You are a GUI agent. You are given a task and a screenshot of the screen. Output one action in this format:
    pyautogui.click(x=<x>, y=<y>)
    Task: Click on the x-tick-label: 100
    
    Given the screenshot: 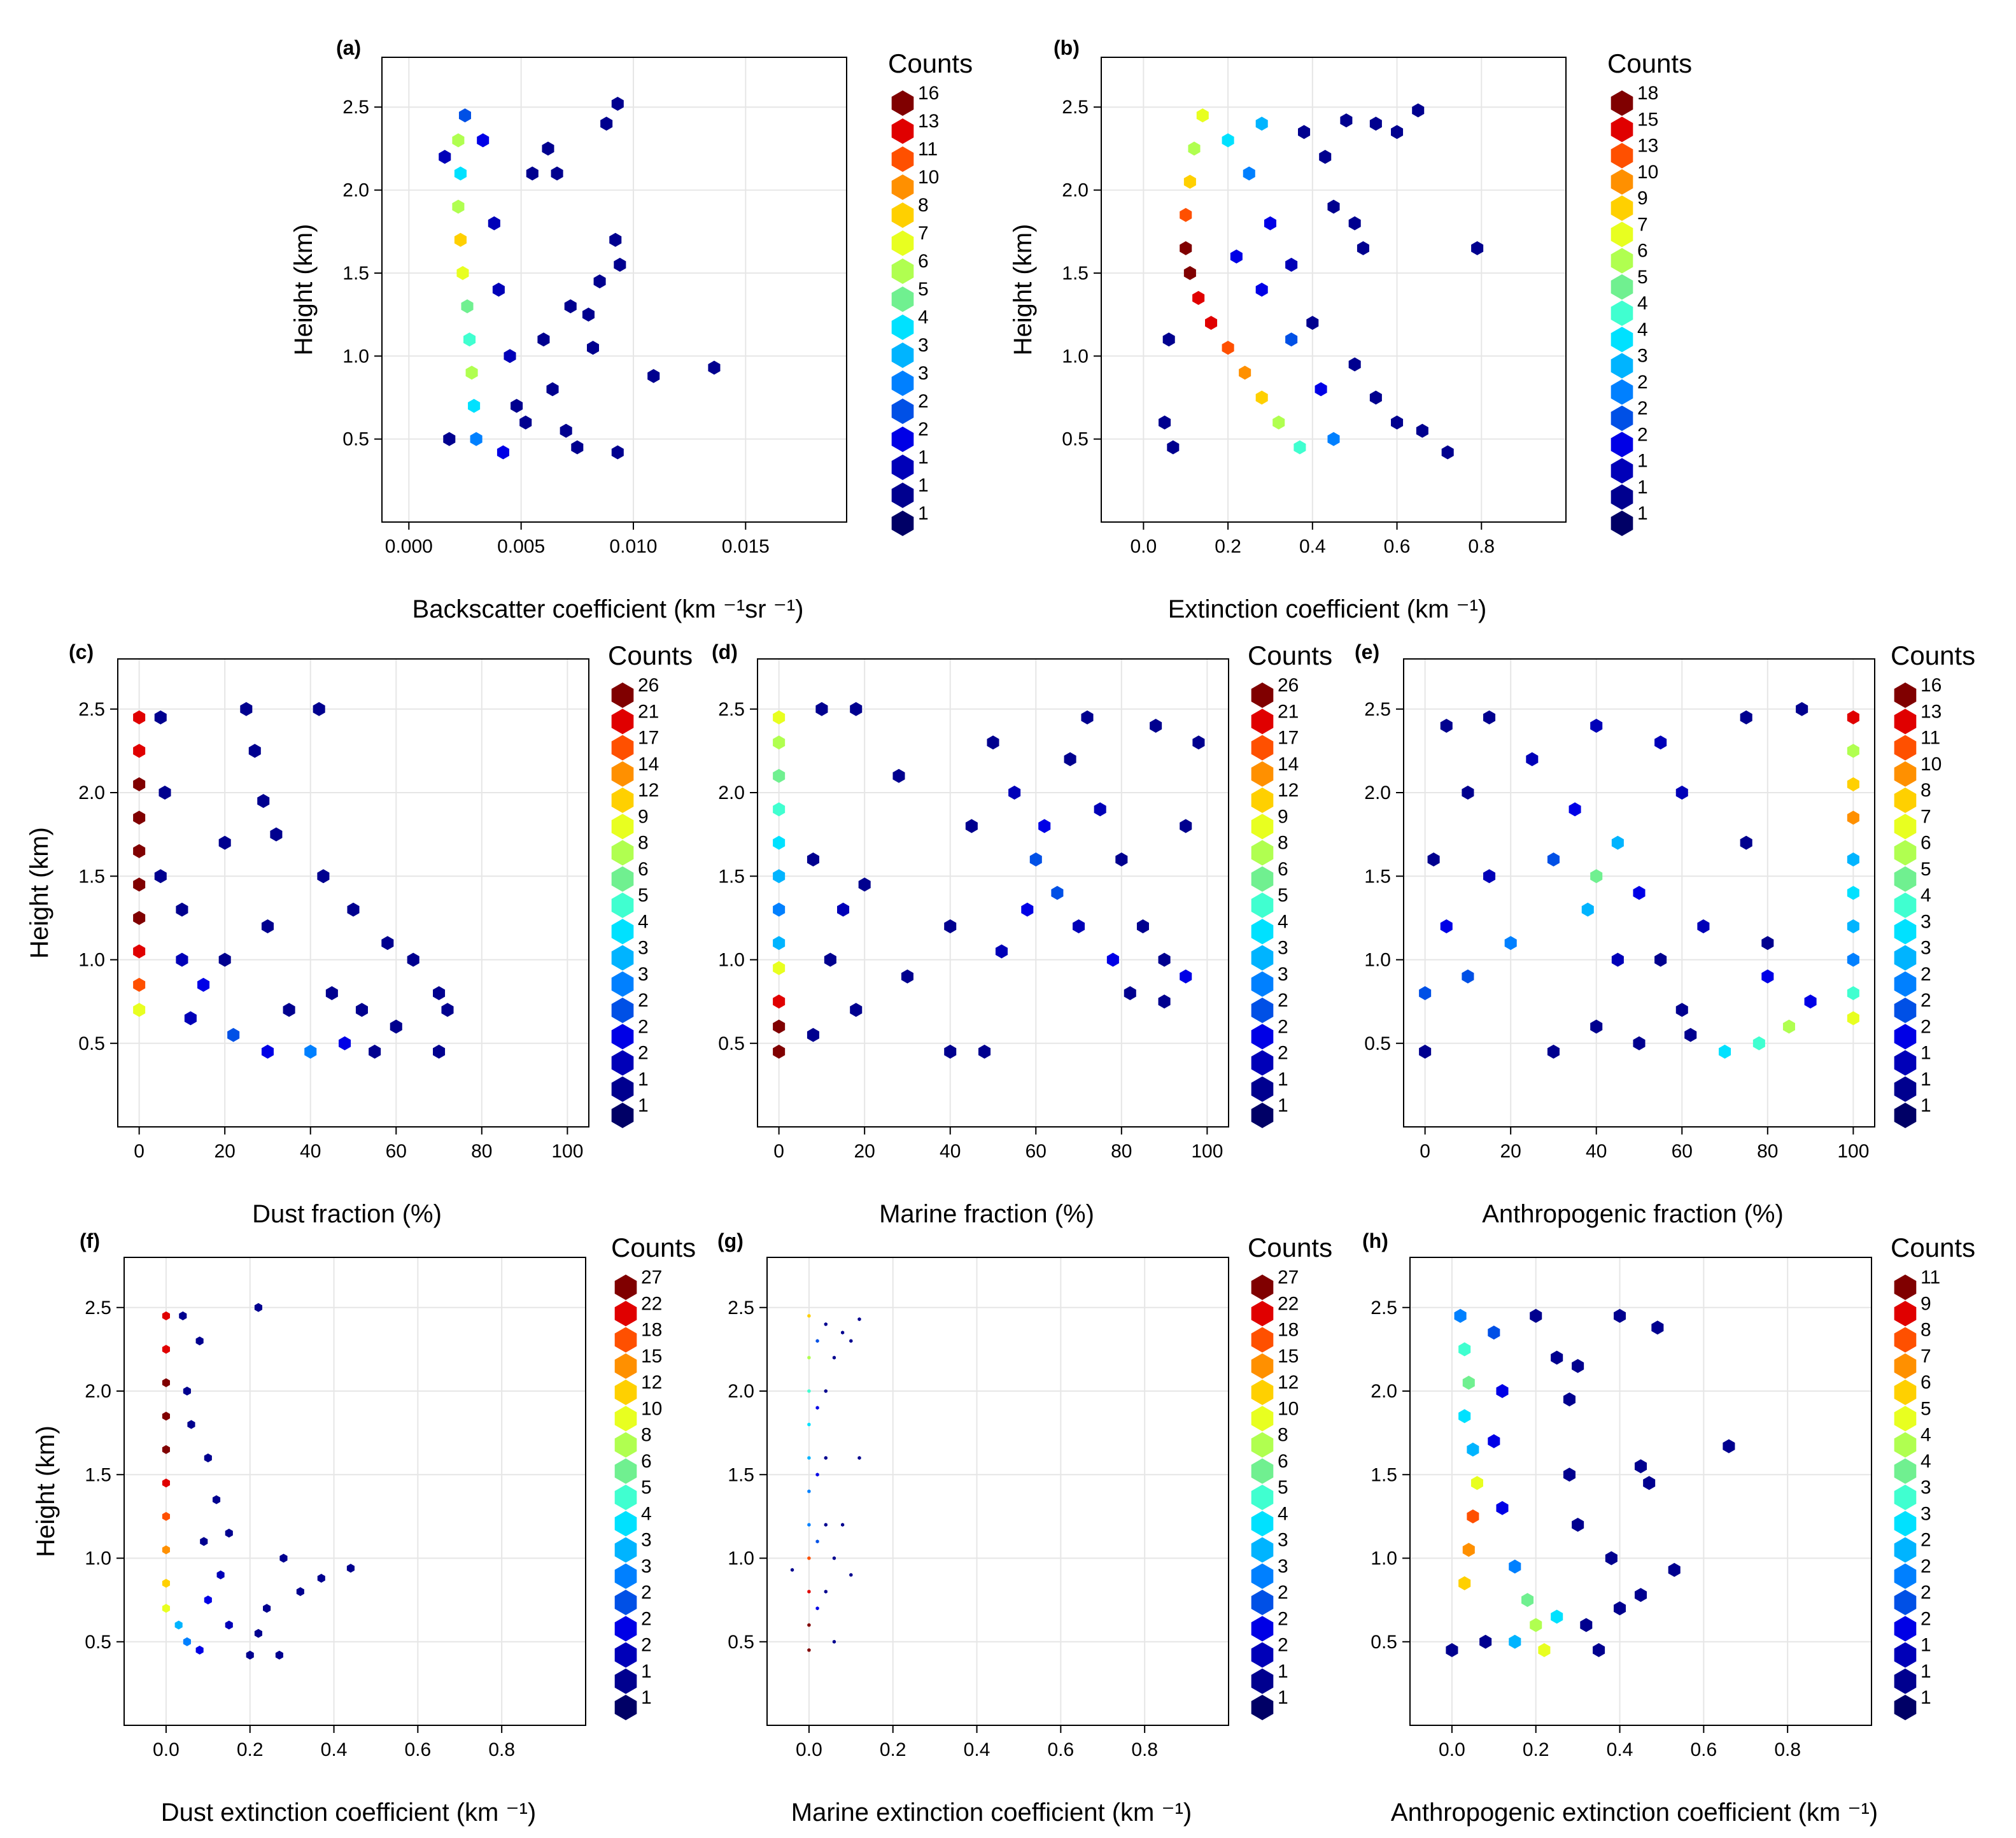 What is the action you would take?
    pyautogui.click(x=567, y=1151)
    